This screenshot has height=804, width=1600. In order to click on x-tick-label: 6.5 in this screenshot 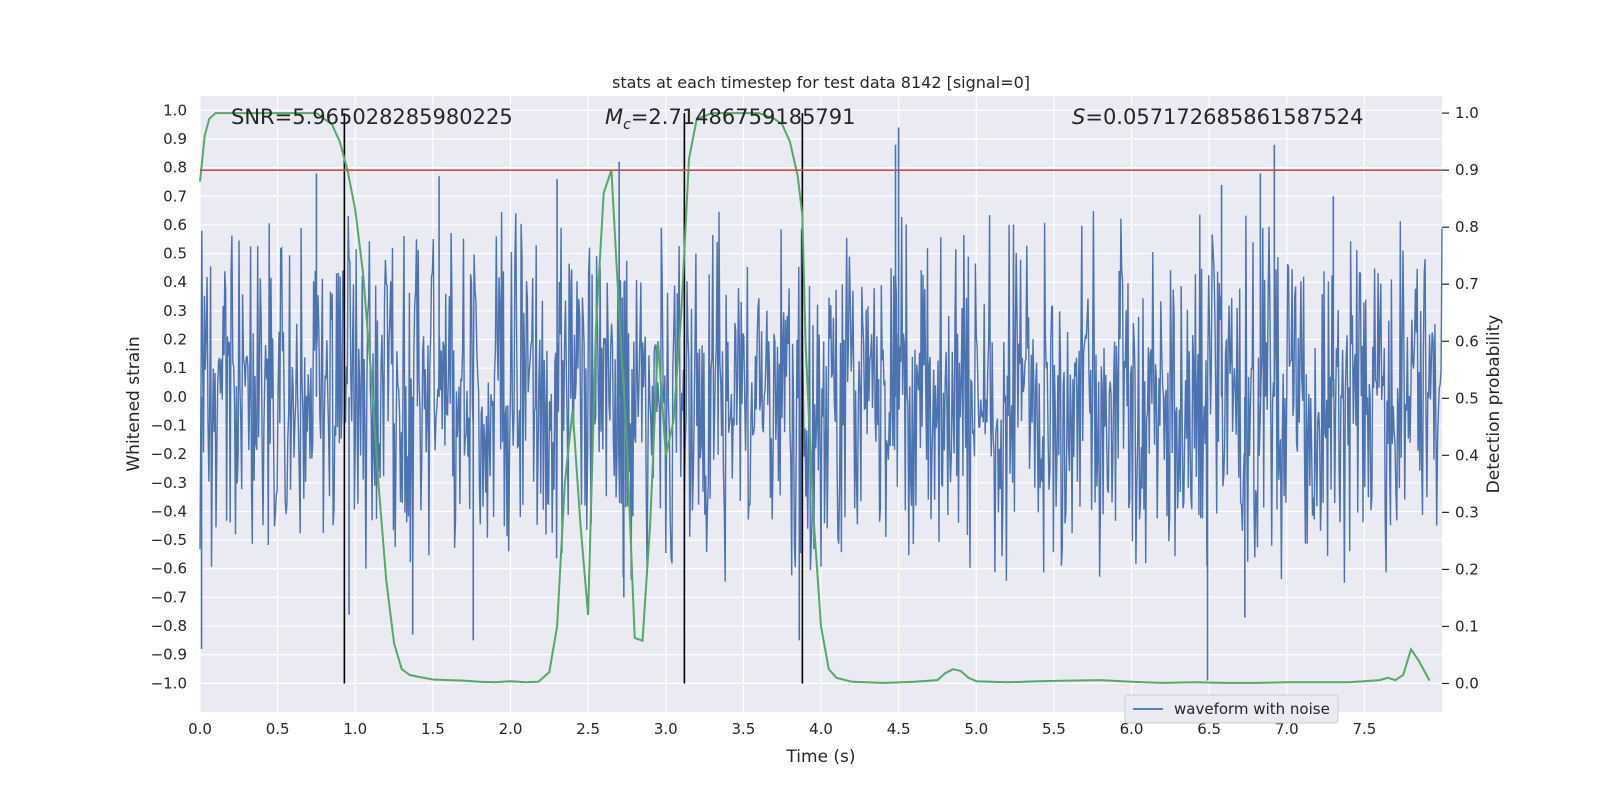, I will do `click(1209, 729)`.